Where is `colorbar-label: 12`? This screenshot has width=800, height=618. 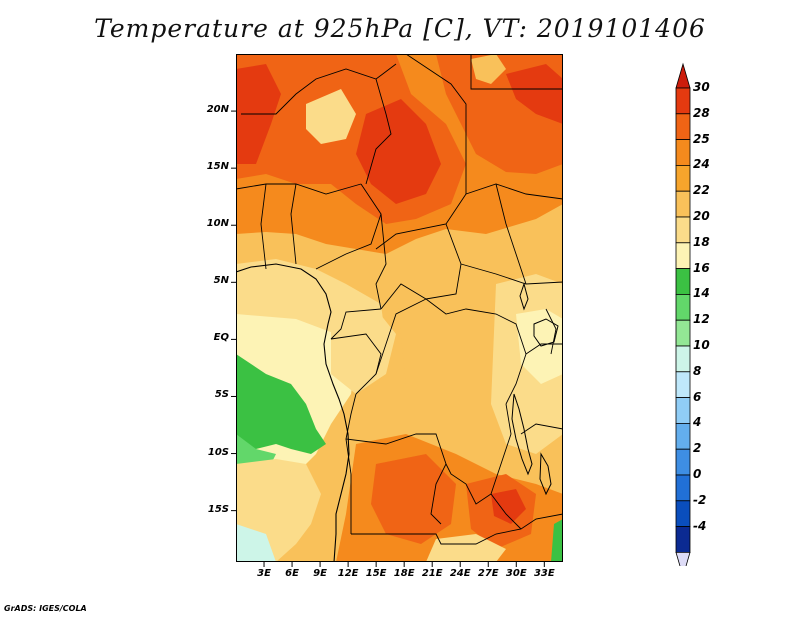
colorbar-label: 12 is located at coordinates (701, 319).